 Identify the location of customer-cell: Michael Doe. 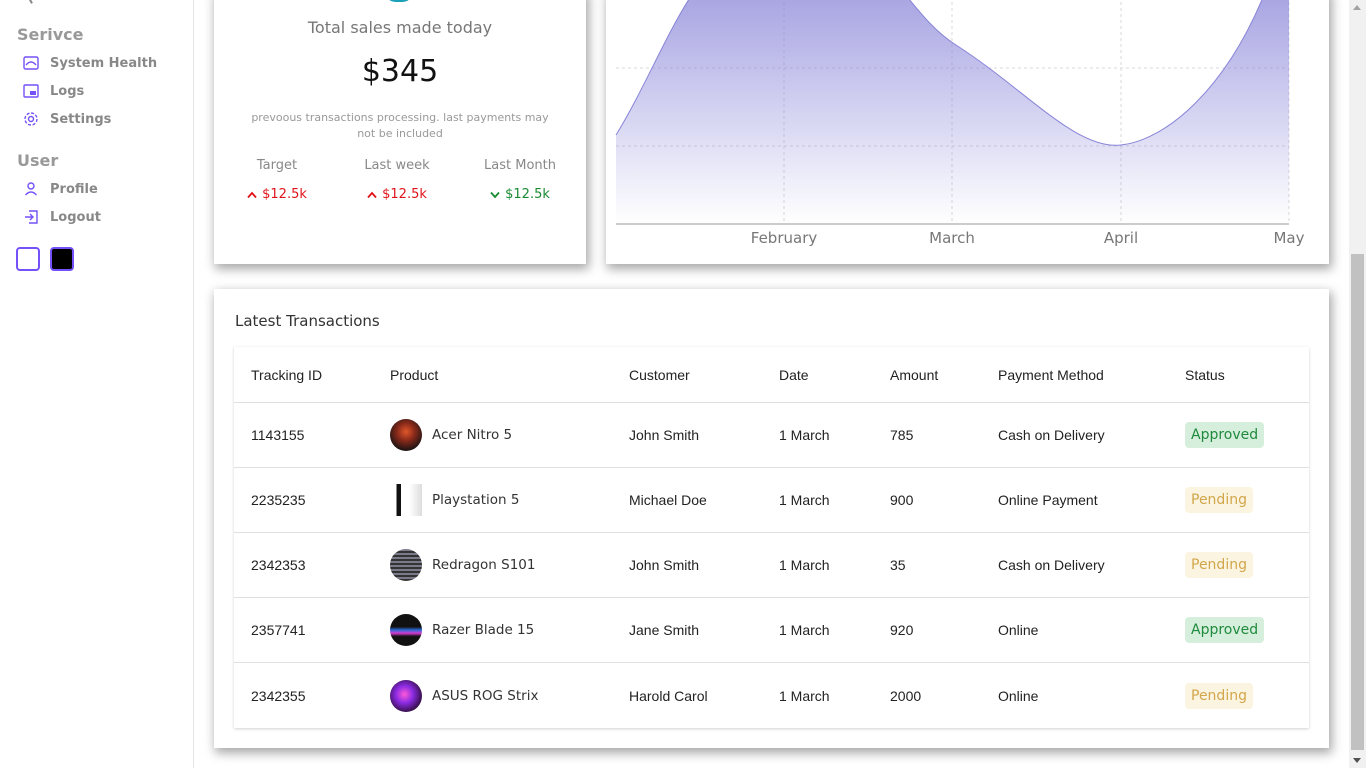
(668, 500).